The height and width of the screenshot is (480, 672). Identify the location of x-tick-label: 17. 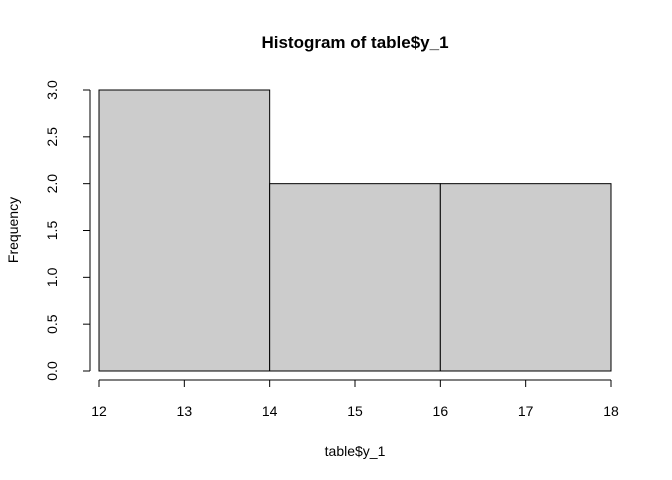
(526, 411).